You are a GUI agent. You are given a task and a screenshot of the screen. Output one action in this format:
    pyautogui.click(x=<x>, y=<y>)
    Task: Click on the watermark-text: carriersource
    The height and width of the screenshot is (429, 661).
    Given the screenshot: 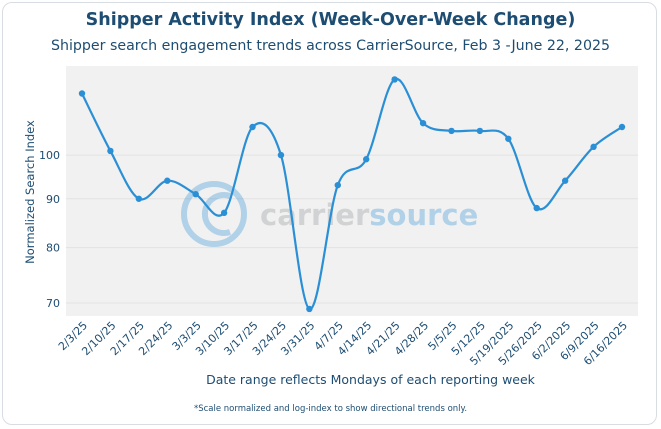 What is the action you would take?
    pyautogui.click(x=369, y=215)
    